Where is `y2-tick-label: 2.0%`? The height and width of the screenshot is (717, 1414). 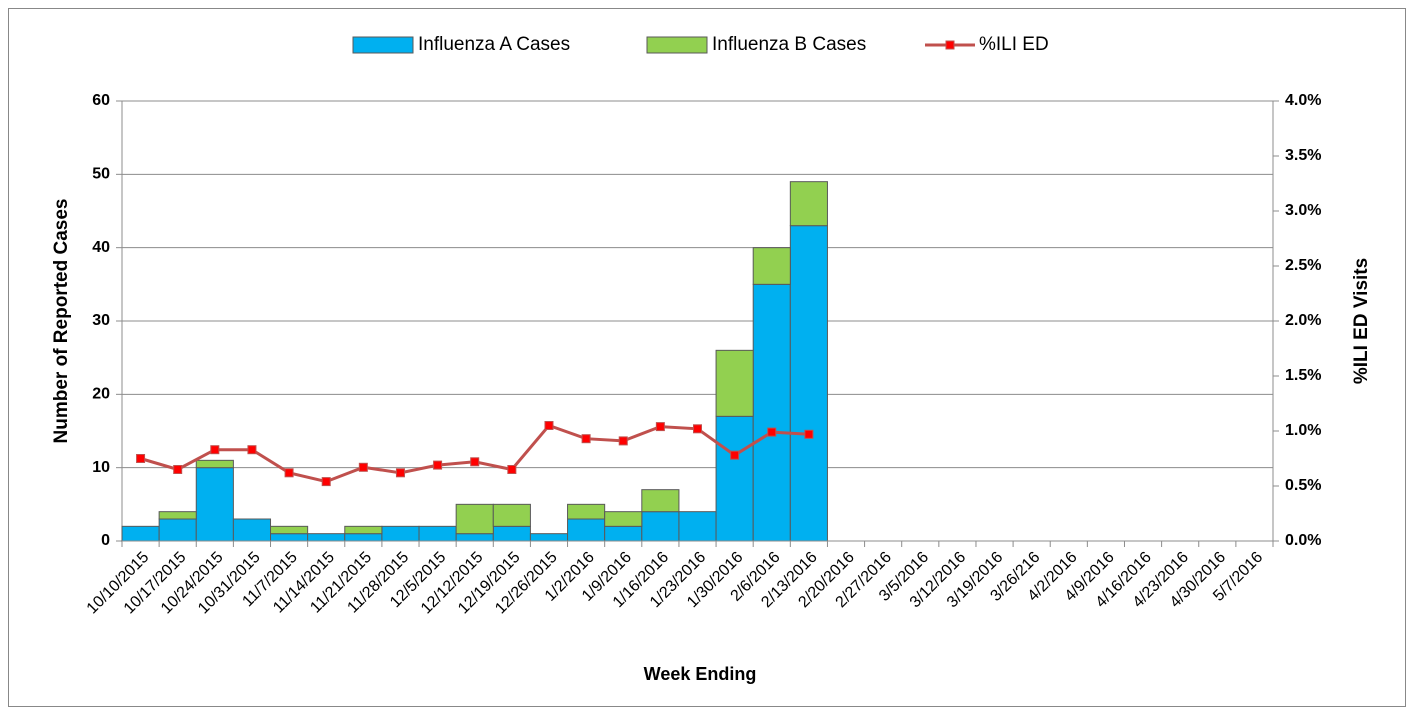 y2-tick-label: 2.0% is located at coordinates (1303, 320).